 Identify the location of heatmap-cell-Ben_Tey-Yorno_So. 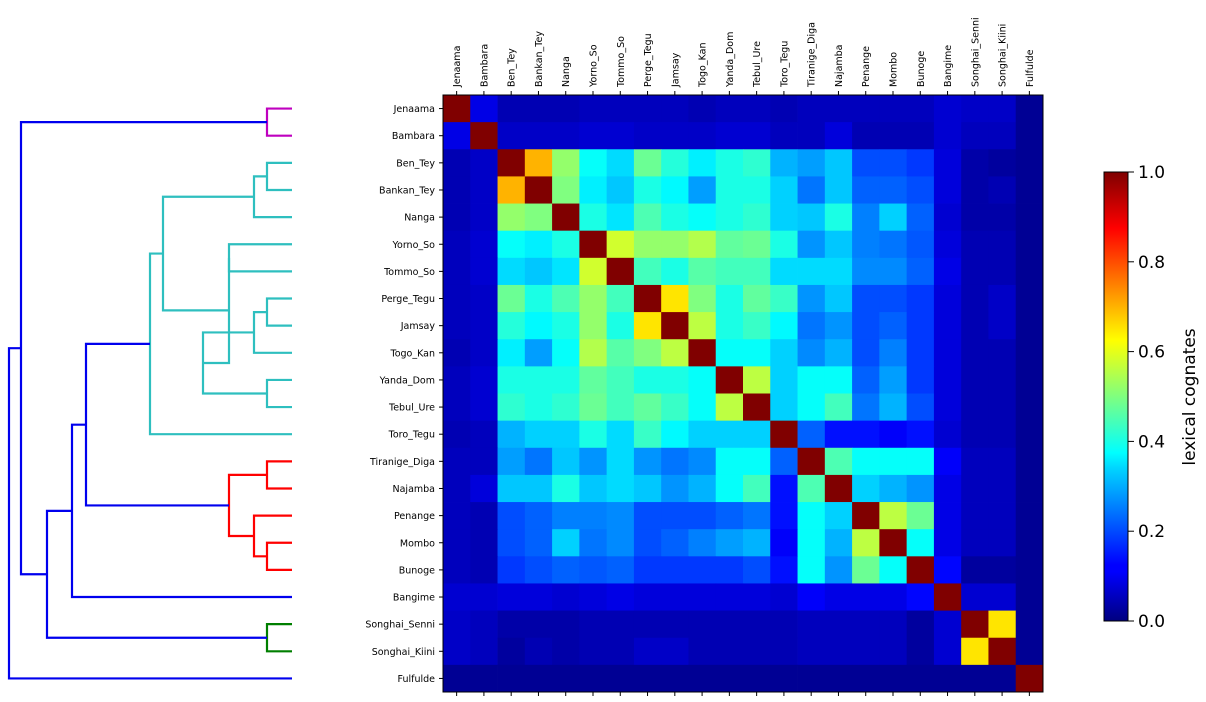
(593, 163).